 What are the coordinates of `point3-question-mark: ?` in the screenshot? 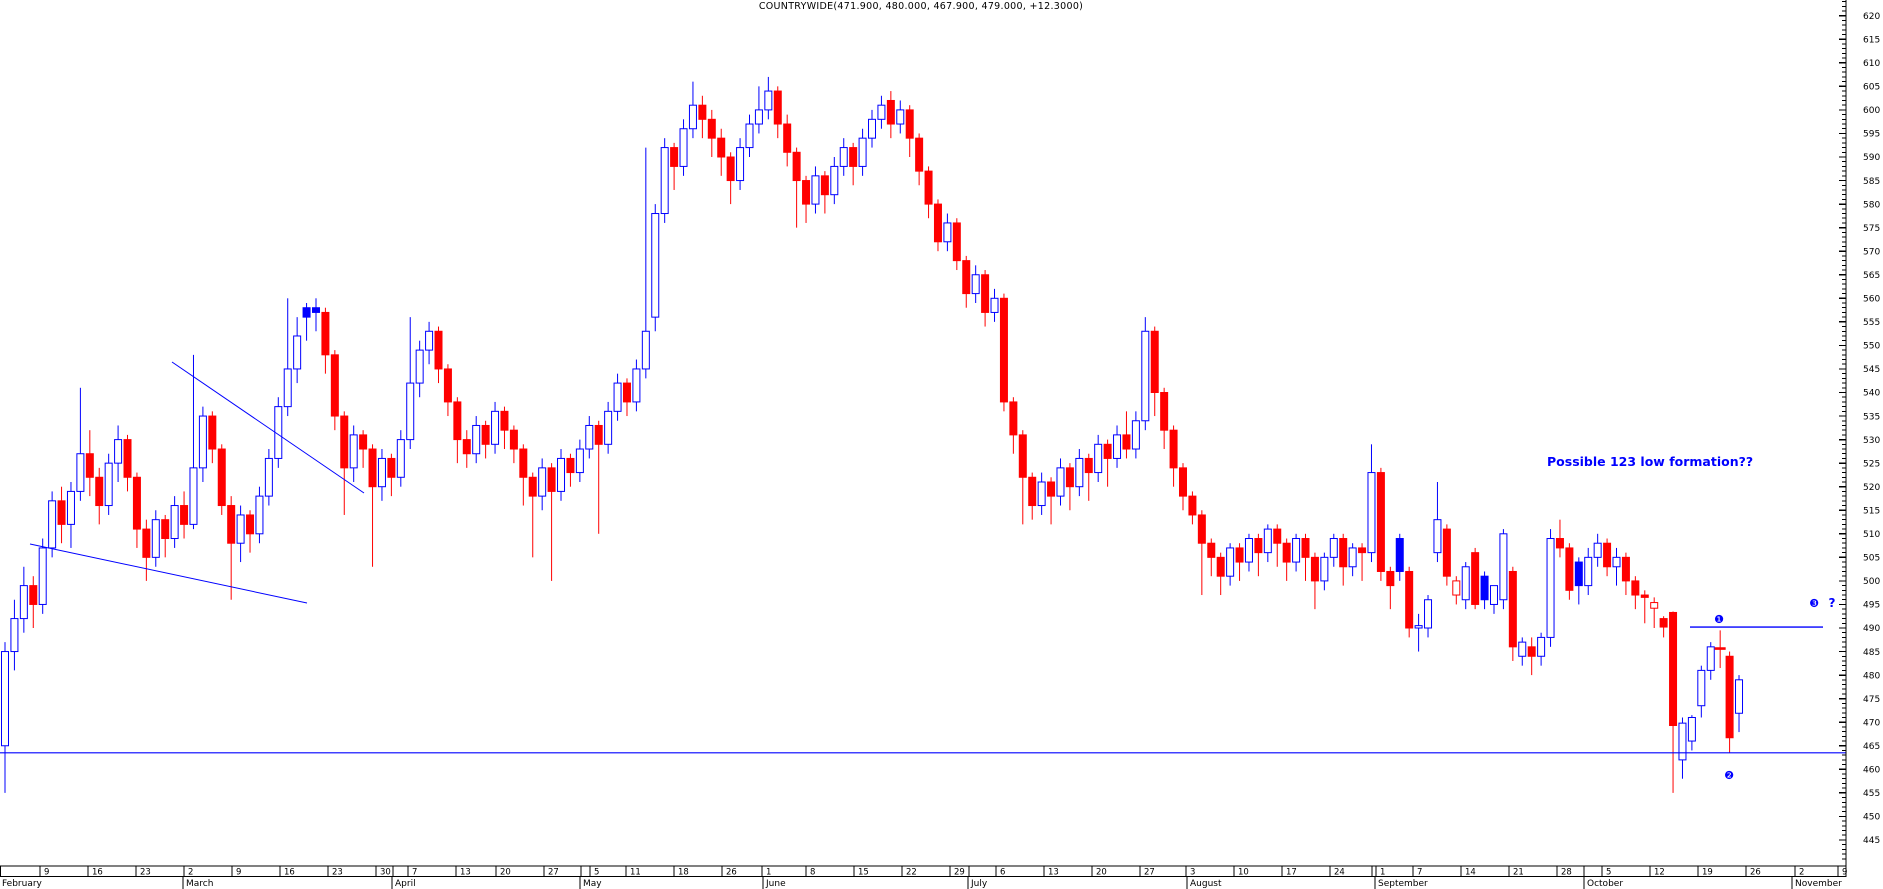 It's located at (1832, 603).